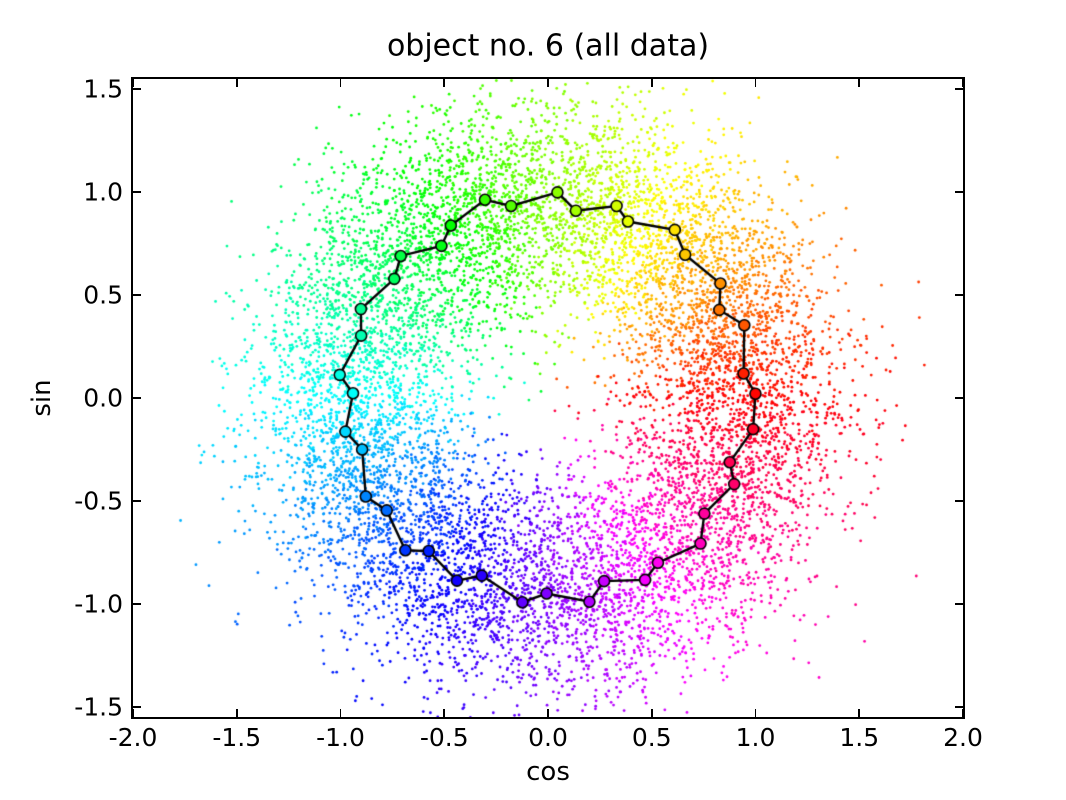  Describe the element at coordinates (963, 737) in the screenshot. I see `x-tick-label: 2.0` at that location.